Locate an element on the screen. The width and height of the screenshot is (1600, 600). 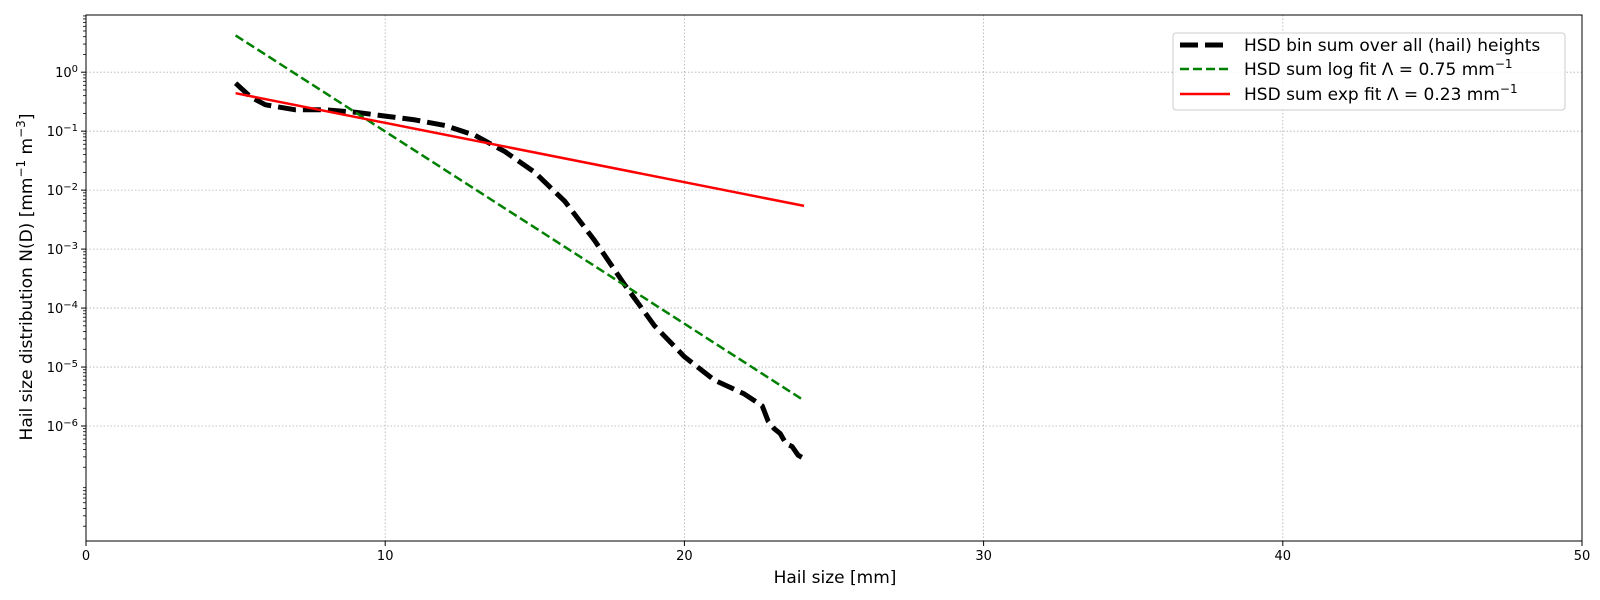
x-tick-label: 20 is located at coordinates (684, 556).